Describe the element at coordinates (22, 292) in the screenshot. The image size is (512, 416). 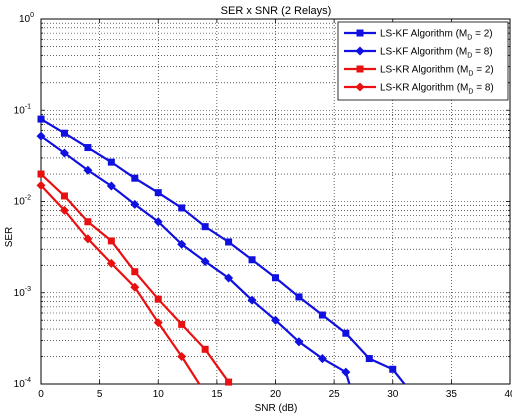
I see `y-tick-label: 10⁻³` at that location.